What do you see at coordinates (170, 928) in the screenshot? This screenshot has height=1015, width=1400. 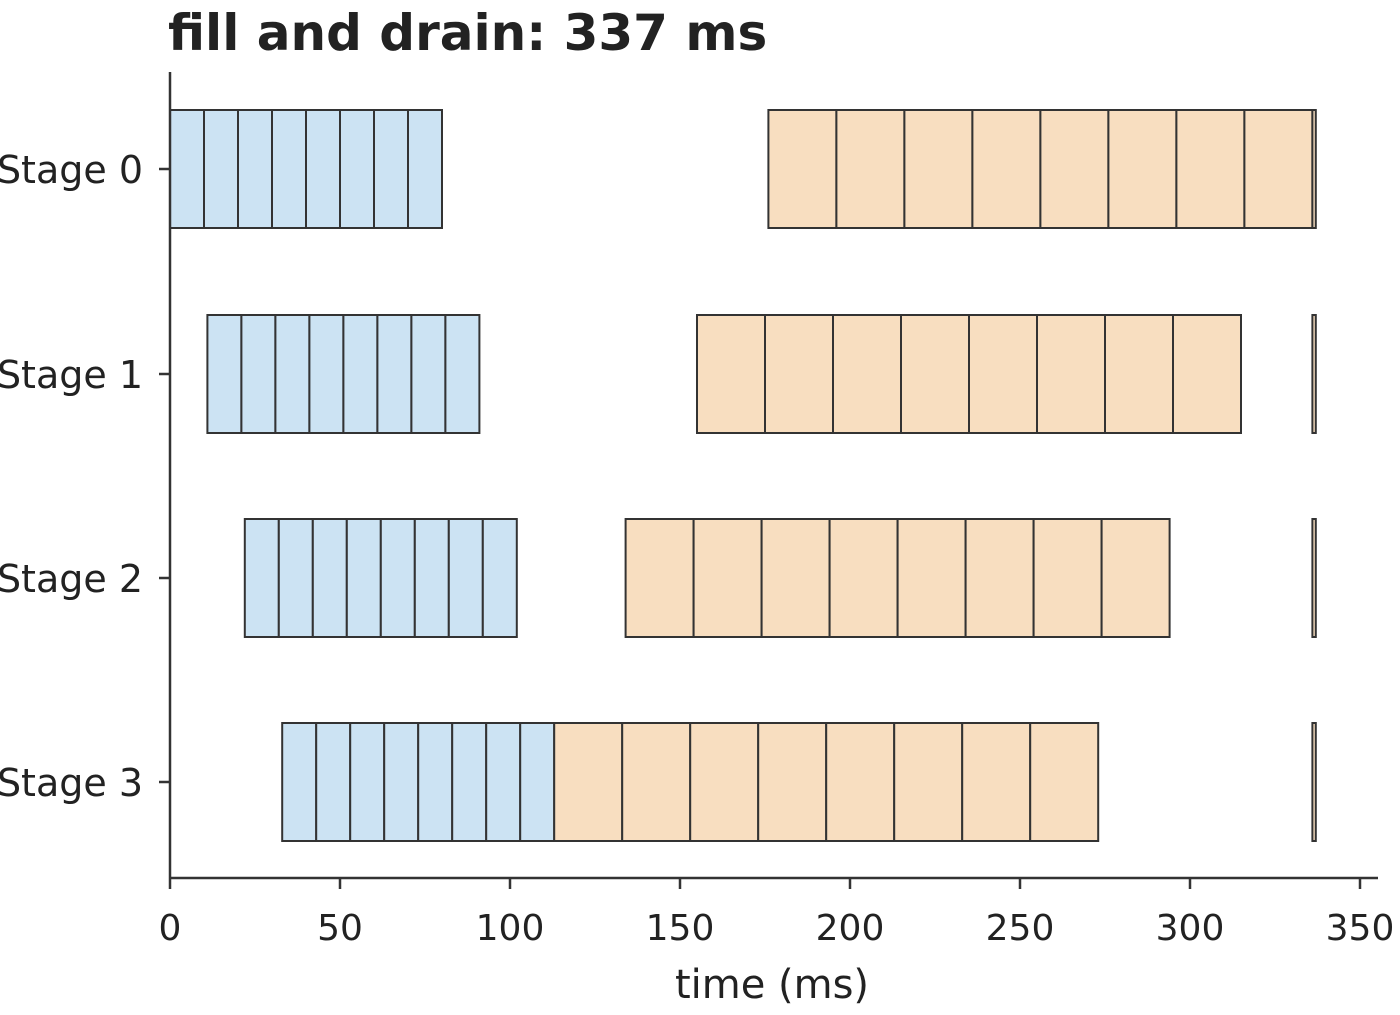 I see `x-tick-label-0: 0` at bounding box center [170, 928].